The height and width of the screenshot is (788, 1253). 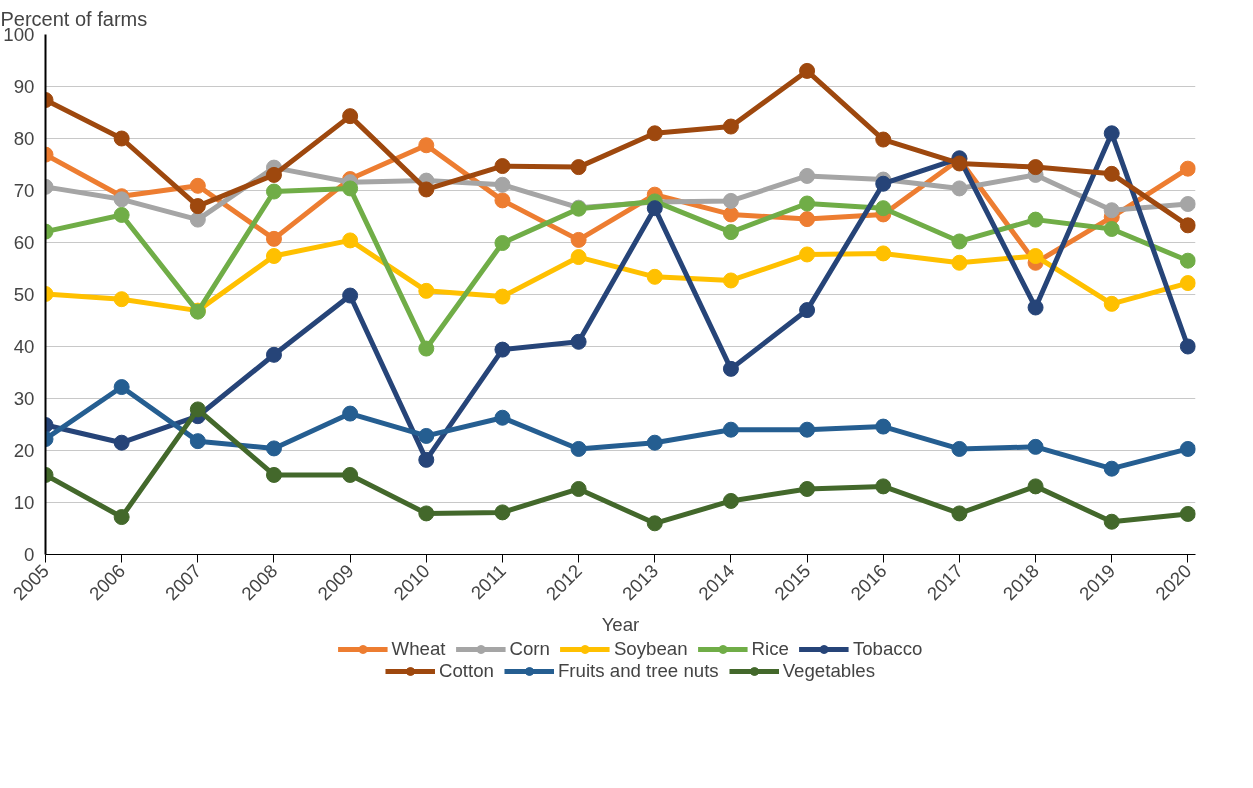 I want to click on legend-label: Soybean, so click(x=650, y=649).